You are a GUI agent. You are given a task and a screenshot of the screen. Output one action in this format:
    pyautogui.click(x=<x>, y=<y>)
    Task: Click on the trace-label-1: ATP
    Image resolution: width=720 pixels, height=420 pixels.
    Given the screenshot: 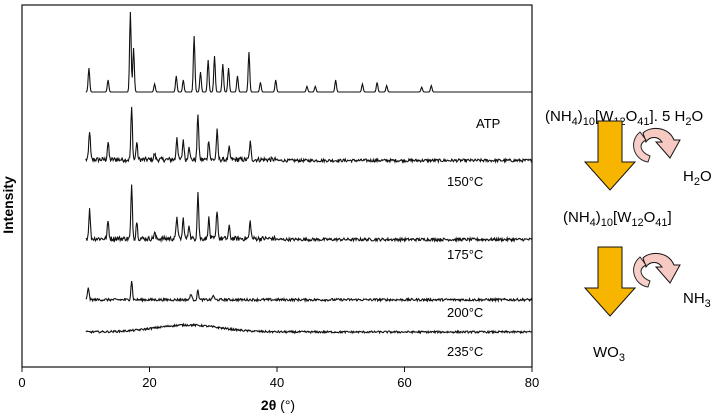 What is the action you would take?
    pyautogui.click(x=488, y=123)
    